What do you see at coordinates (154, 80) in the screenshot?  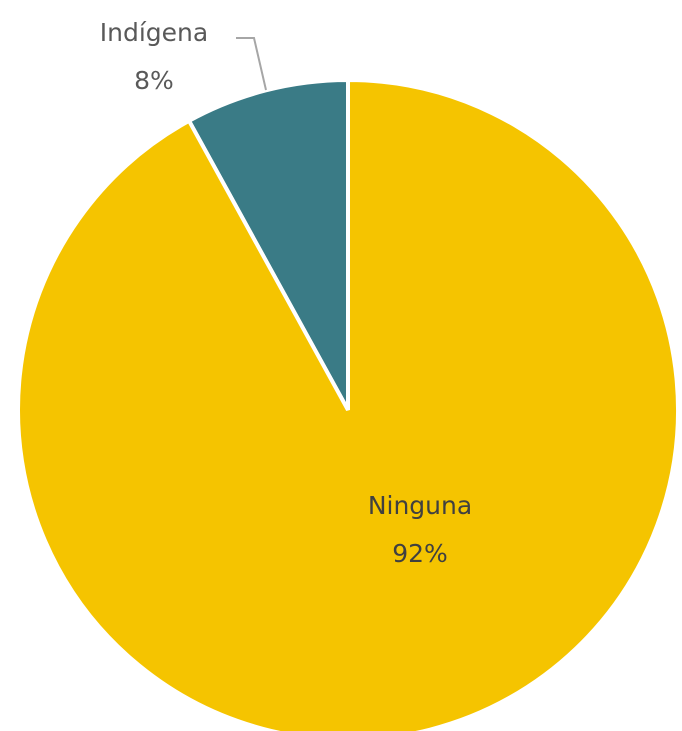 I see `label-indigena-percent: 8%` at bounding box center [154, 80].